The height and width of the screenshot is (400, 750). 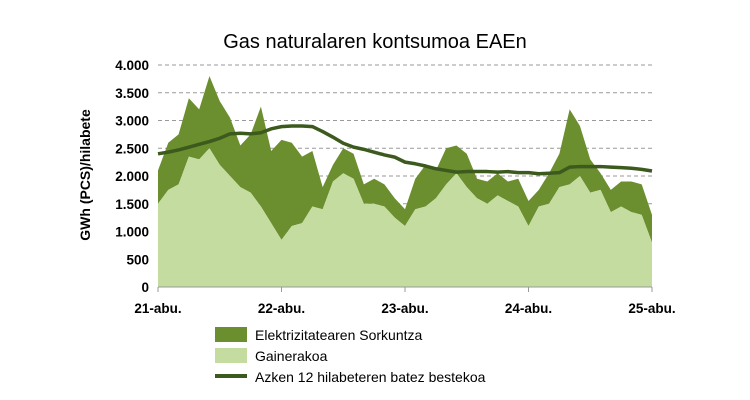 I want to click on x-tick-label: 21-abu., so click(x=157, y=308).